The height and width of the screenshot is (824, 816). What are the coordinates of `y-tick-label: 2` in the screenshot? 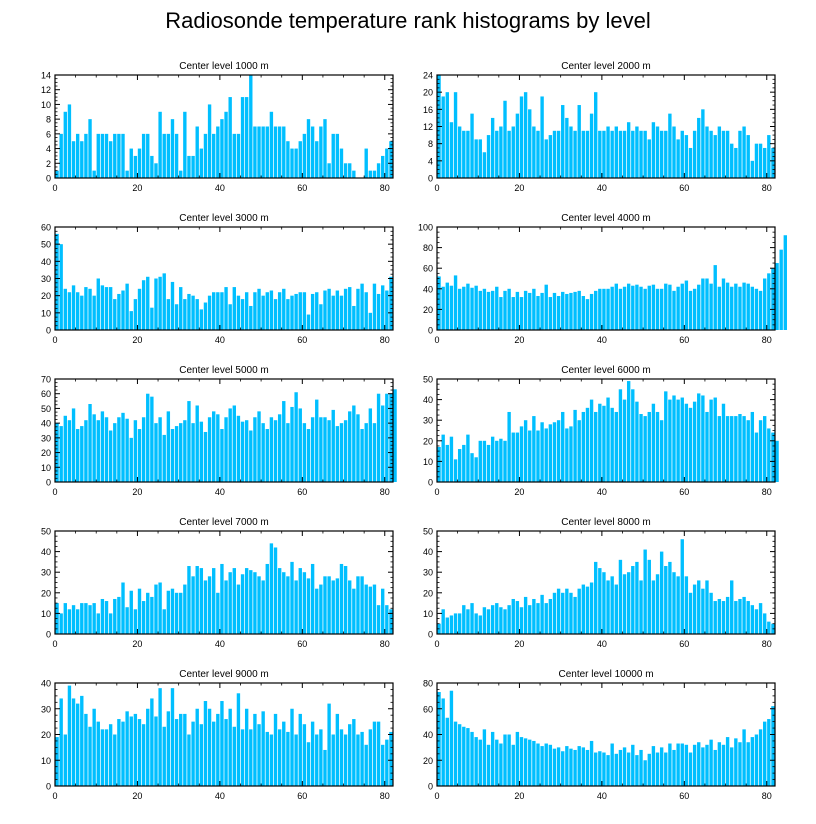 It's located at (48, 164).